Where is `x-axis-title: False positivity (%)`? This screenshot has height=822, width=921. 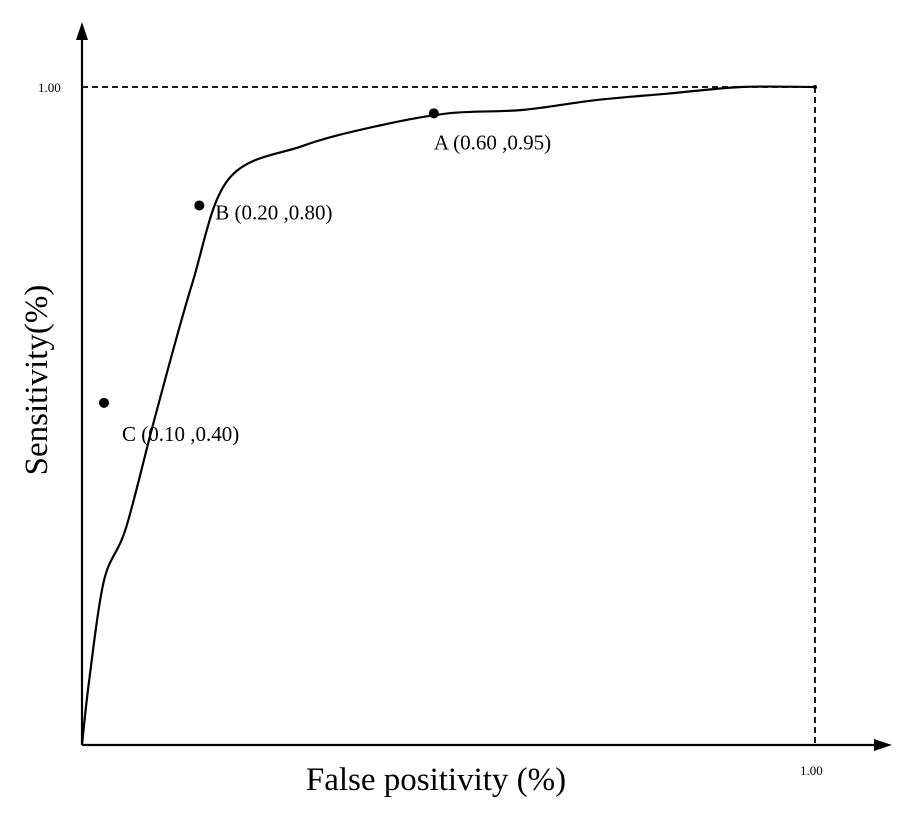
x-axis-title: False positivity (%) is located at coordinates (436, 780).